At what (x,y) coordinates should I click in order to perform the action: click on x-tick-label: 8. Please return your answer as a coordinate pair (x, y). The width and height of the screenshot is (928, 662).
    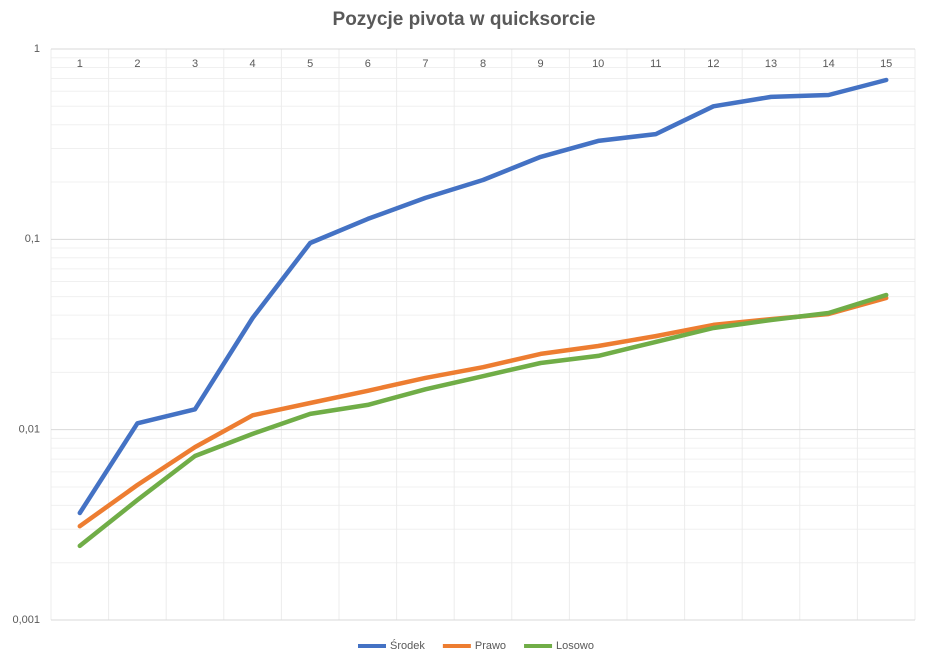
    Looking at the image, I should click on (483, 64).